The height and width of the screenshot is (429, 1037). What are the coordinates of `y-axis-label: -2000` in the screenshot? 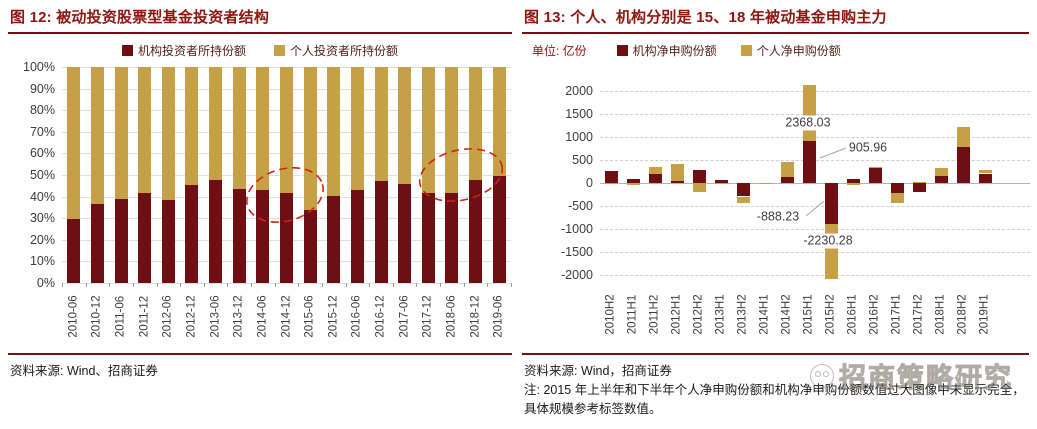 It's located at (577, 274).